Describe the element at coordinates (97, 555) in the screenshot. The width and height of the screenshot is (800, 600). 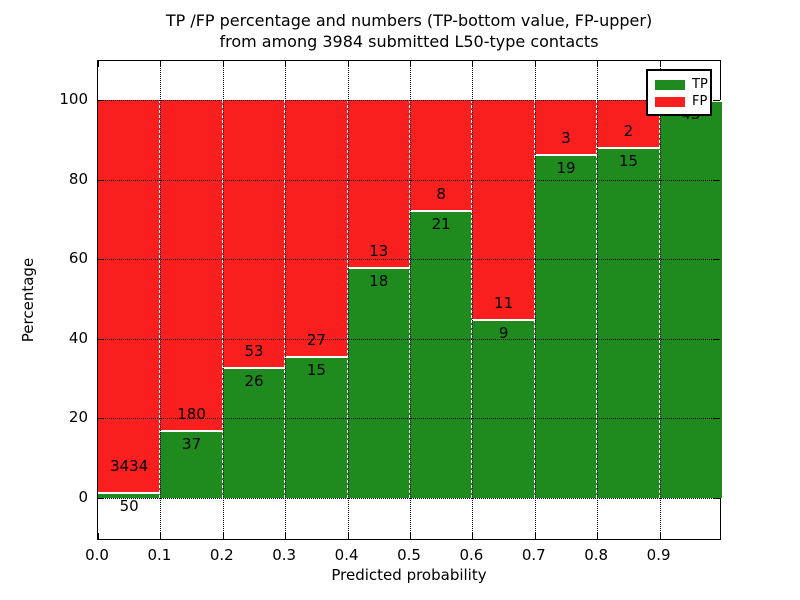
I see `x-tick-label: 0.0` at that location.